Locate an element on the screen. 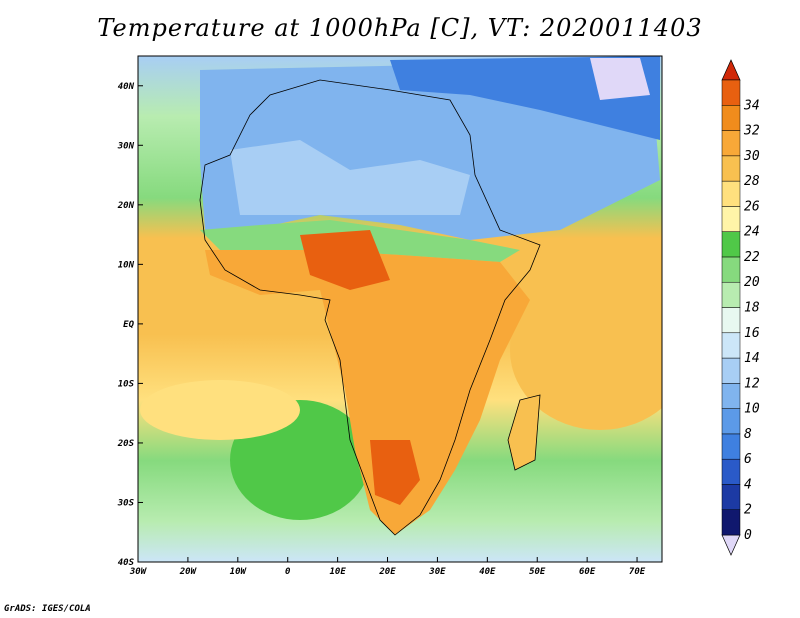 This screenshot has width=800, height=618. colorbar-top-arrow is located at coordinates (731, 70).